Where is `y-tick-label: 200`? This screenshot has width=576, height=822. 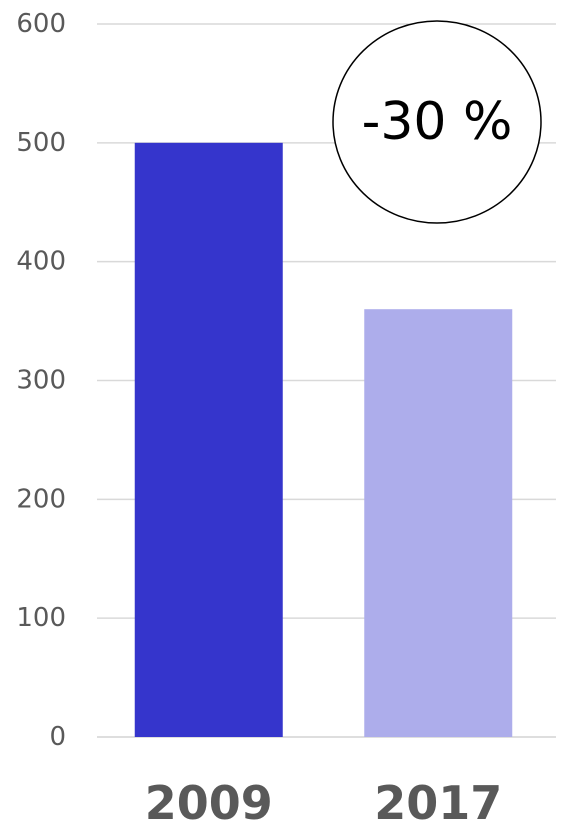 y-tick-label: 200 is located at coordinates (41, 499).